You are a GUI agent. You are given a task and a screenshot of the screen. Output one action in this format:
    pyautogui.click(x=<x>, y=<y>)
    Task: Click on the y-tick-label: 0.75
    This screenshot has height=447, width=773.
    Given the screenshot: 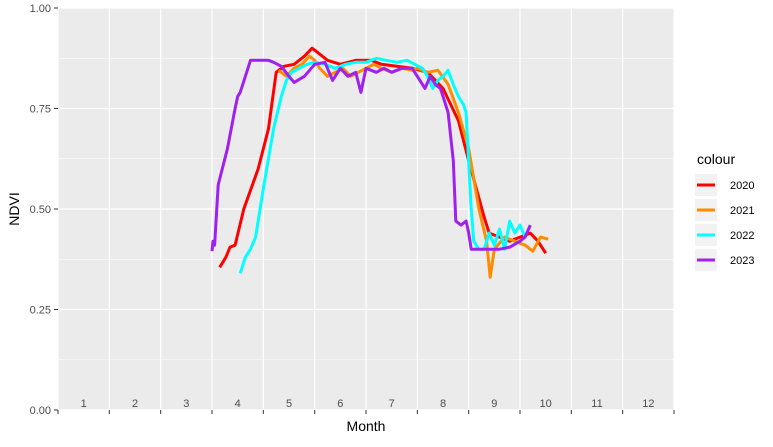 What is the action you would take?
    pyautogui.click(x=40, y=110)
    